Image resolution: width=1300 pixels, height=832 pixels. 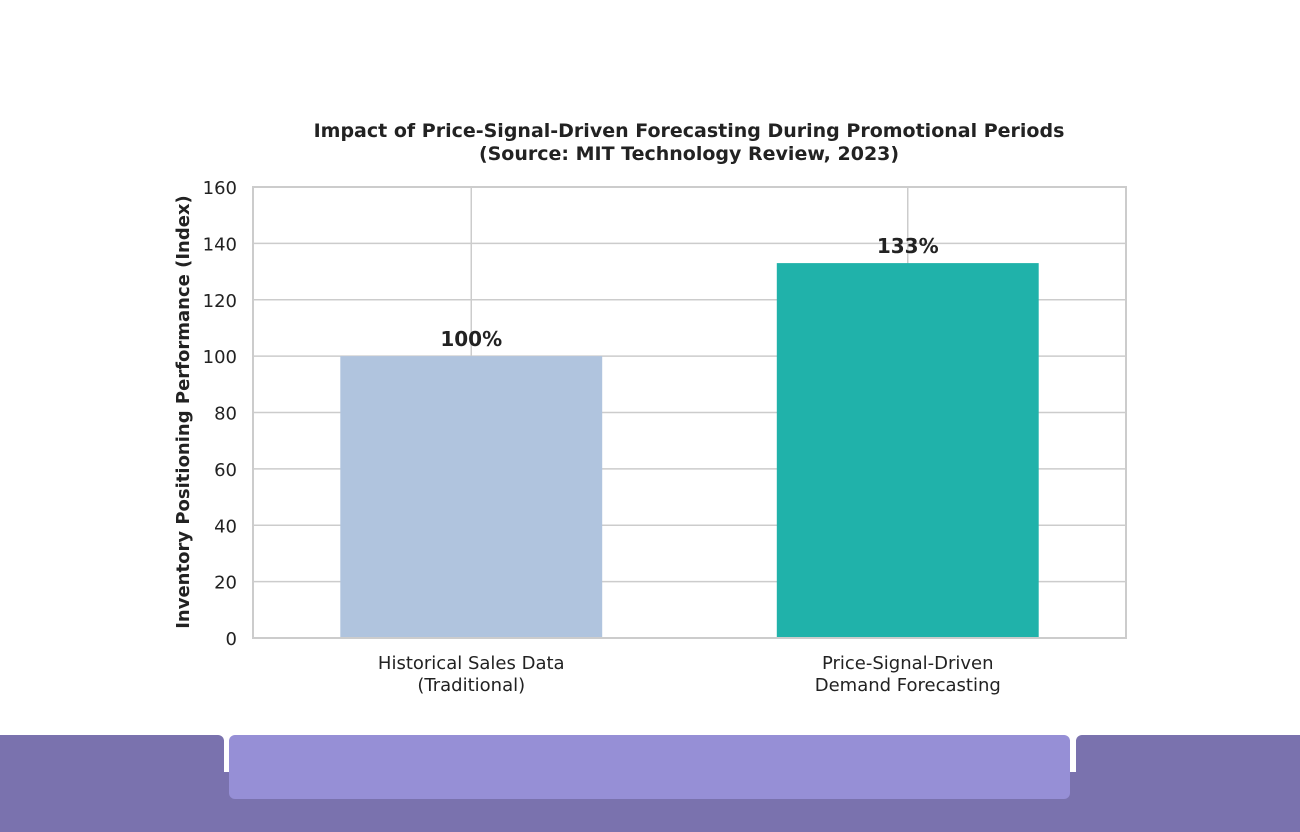 I want to click on y-tick-label: 0, so click(x=231, y=639).